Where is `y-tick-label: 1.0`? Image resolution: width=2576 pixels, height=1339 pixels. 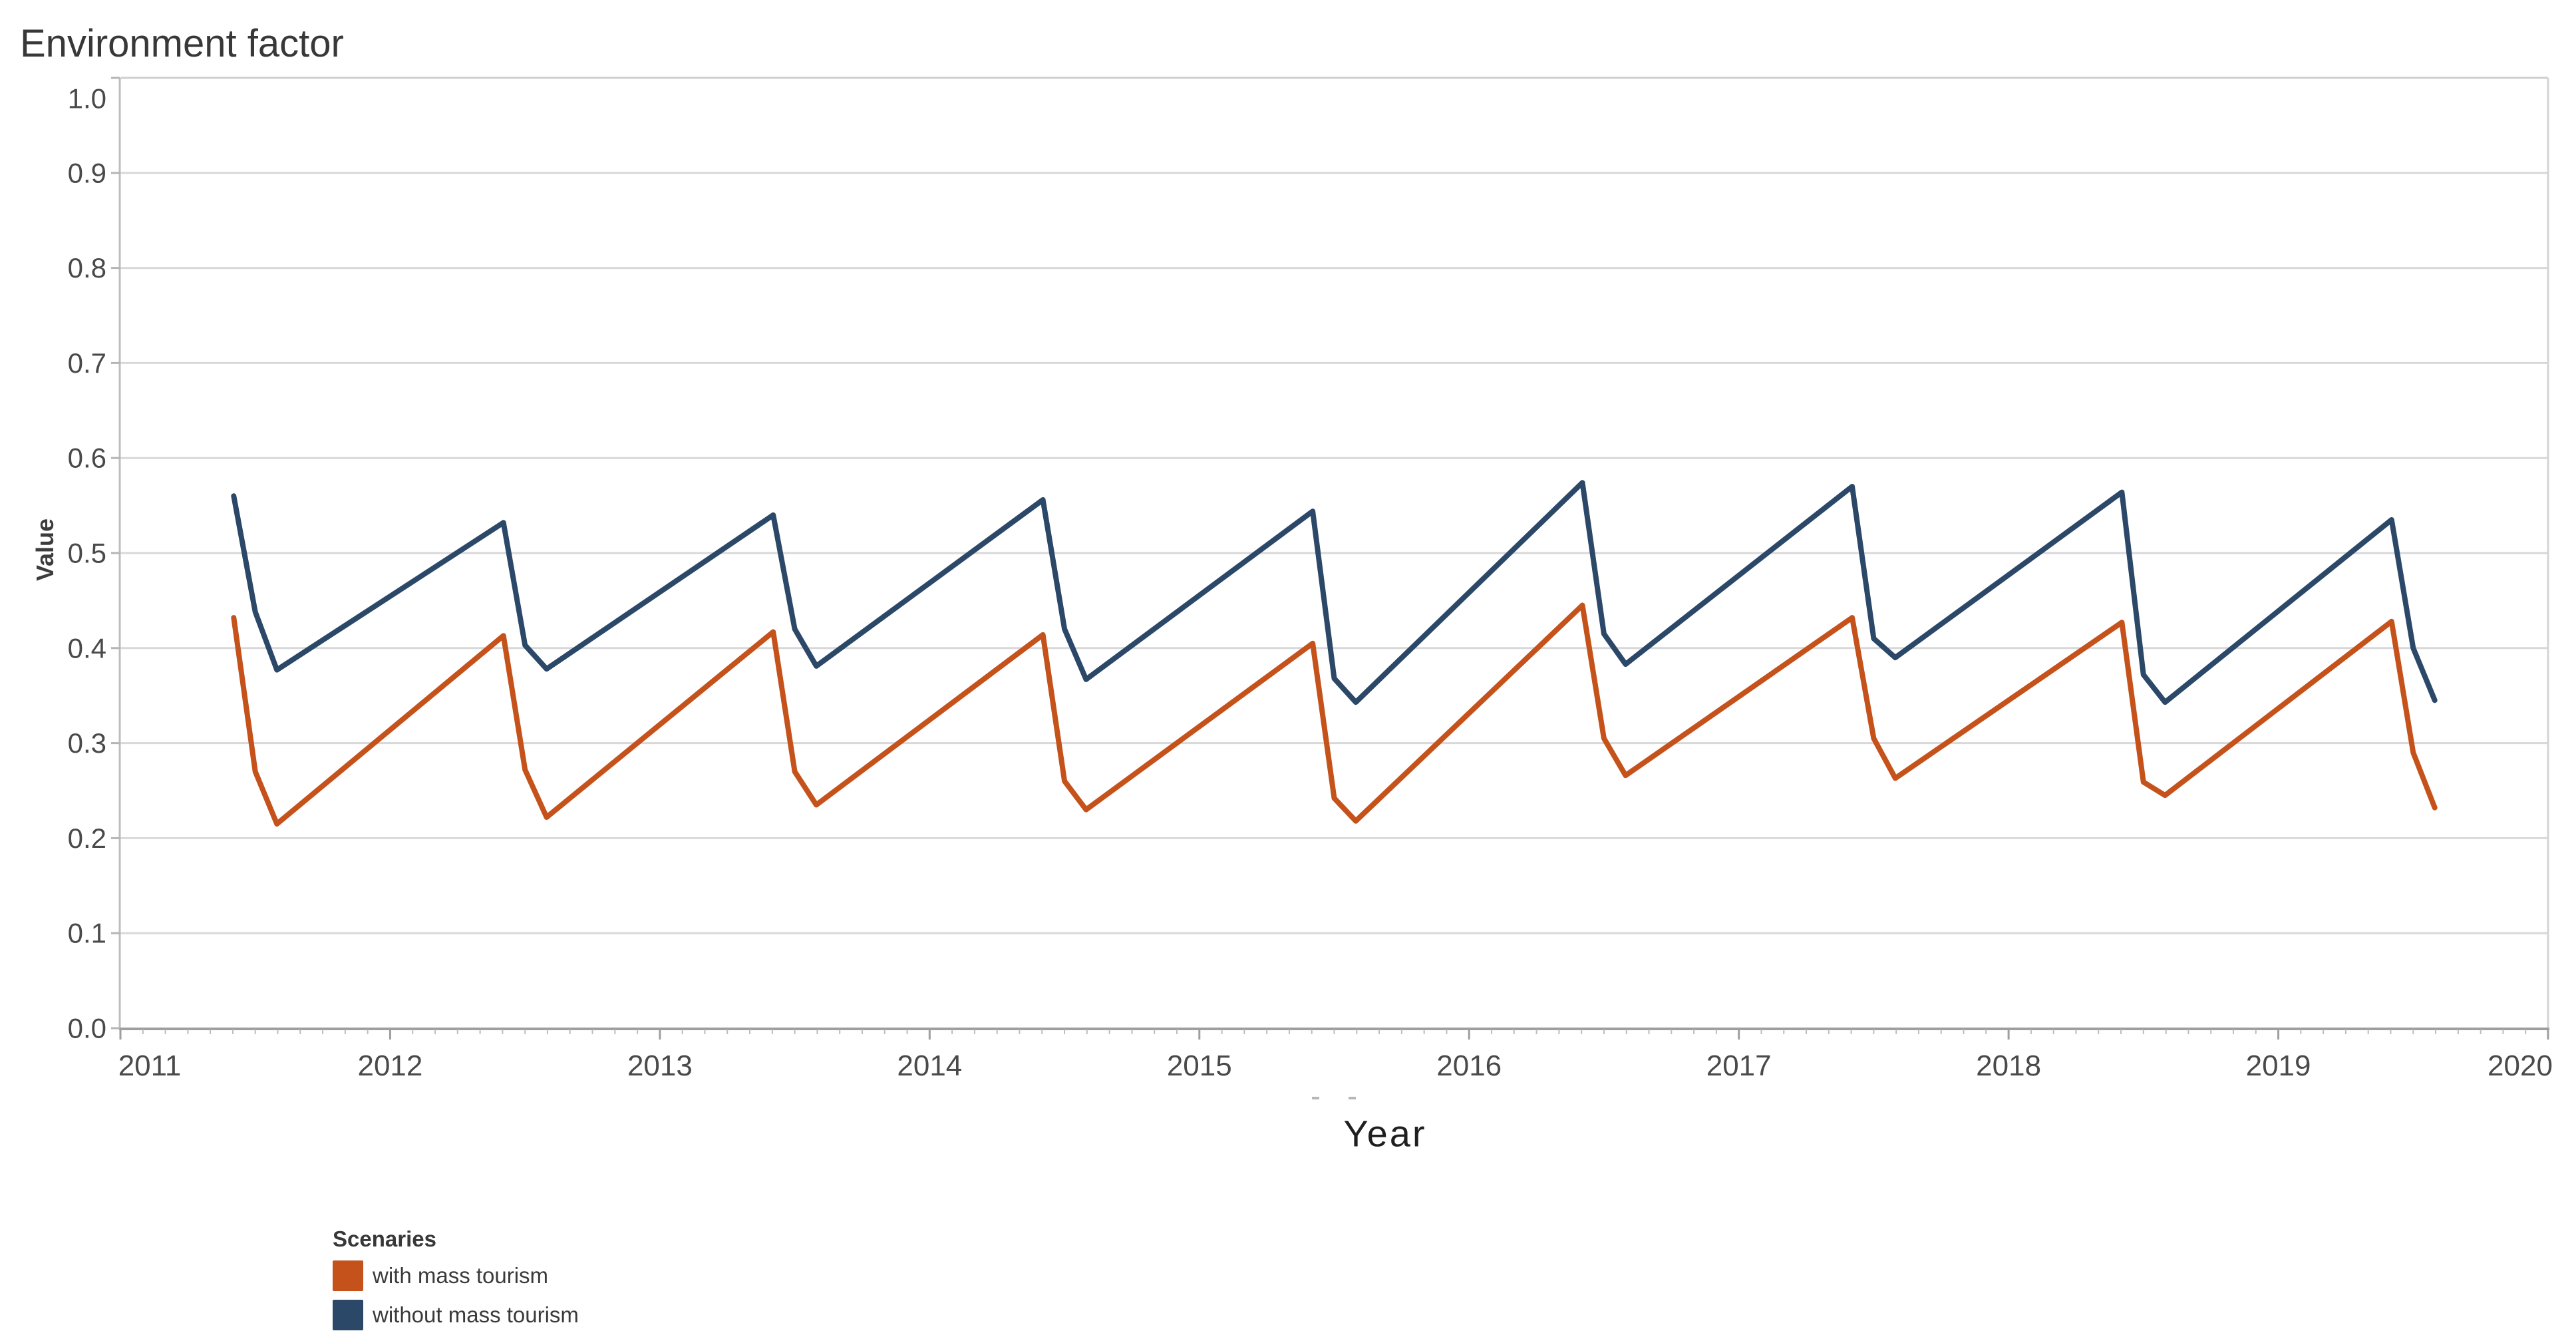
y-tick-label: 1.0 is located at coordinates (87, 98).